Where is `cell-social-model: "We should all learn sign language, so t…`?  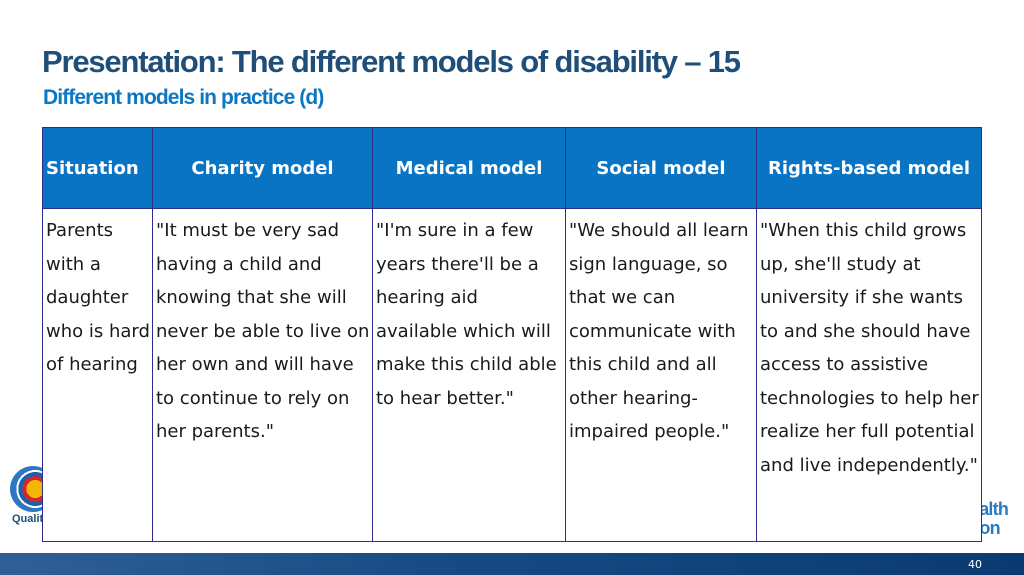
cell-social-model: "We should all learn sign language, so t… is located at coordinates (661, 375).